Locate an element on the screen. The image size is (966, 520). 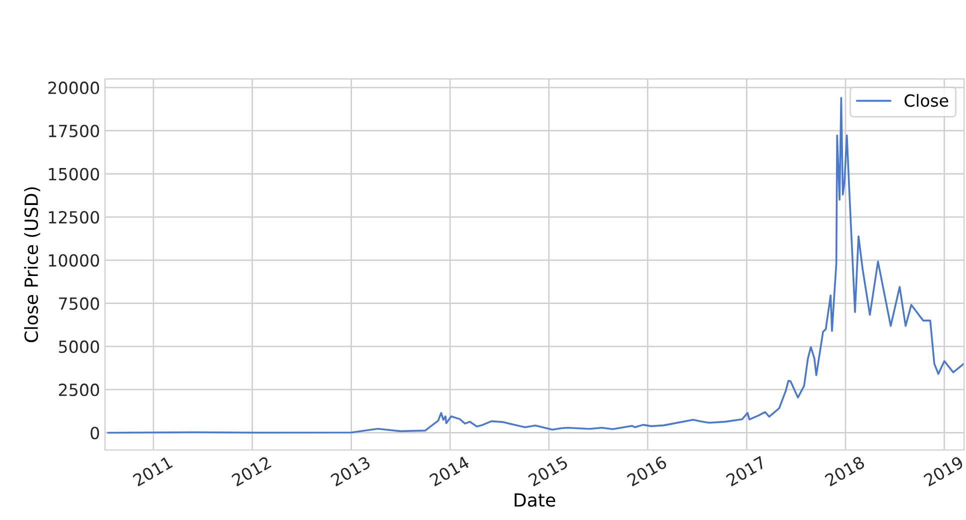
y-tick-label: 0 is located at coordinates (95, 433).